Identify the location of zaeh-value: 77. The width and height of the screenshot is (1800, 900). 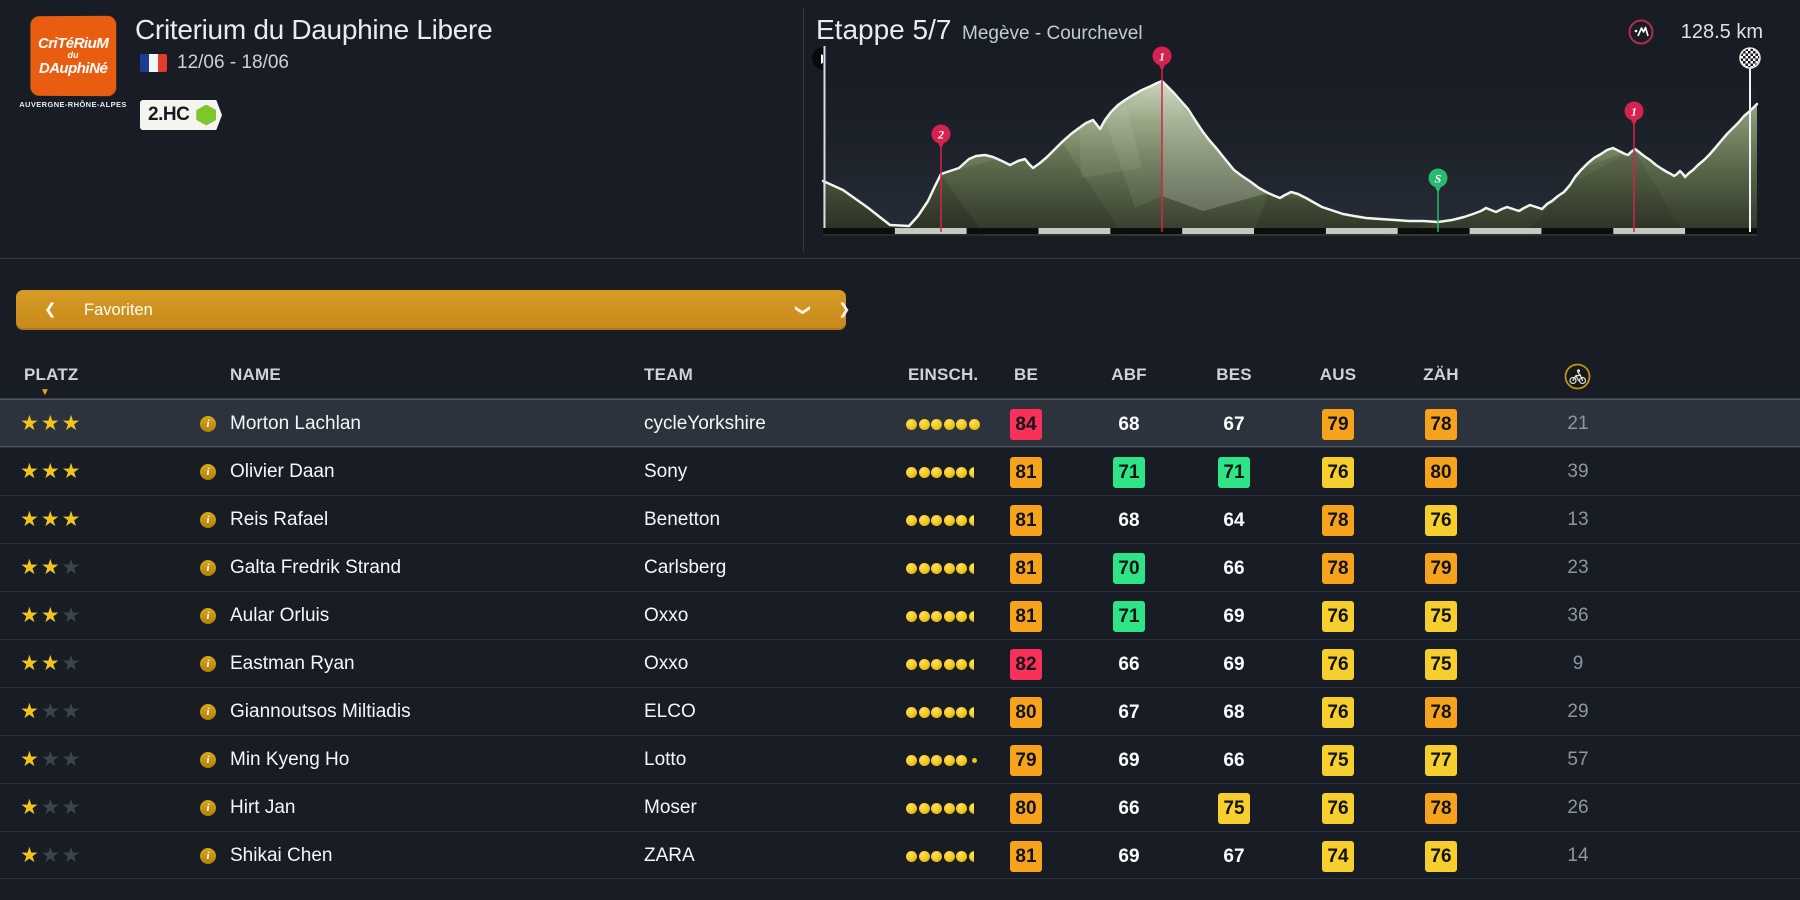
(1441, 760).